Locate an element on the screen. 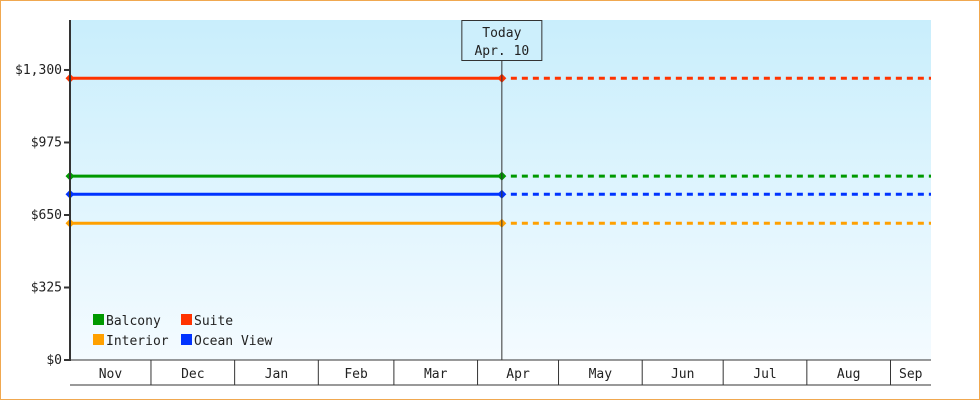 Image resolution: width=980 pixels, height=400 pixels. x-tick-label: Nov is located at coordinates (111, 374).